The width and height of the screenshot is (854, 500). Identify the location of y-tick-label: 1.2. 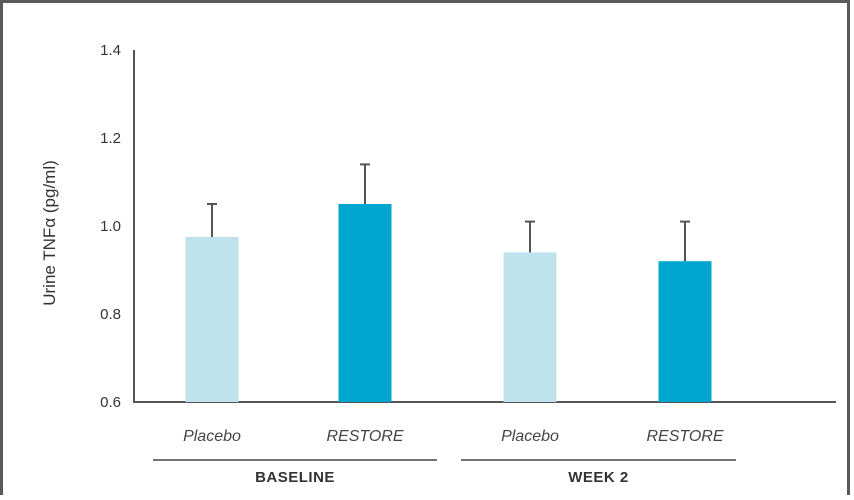
(110, 138).